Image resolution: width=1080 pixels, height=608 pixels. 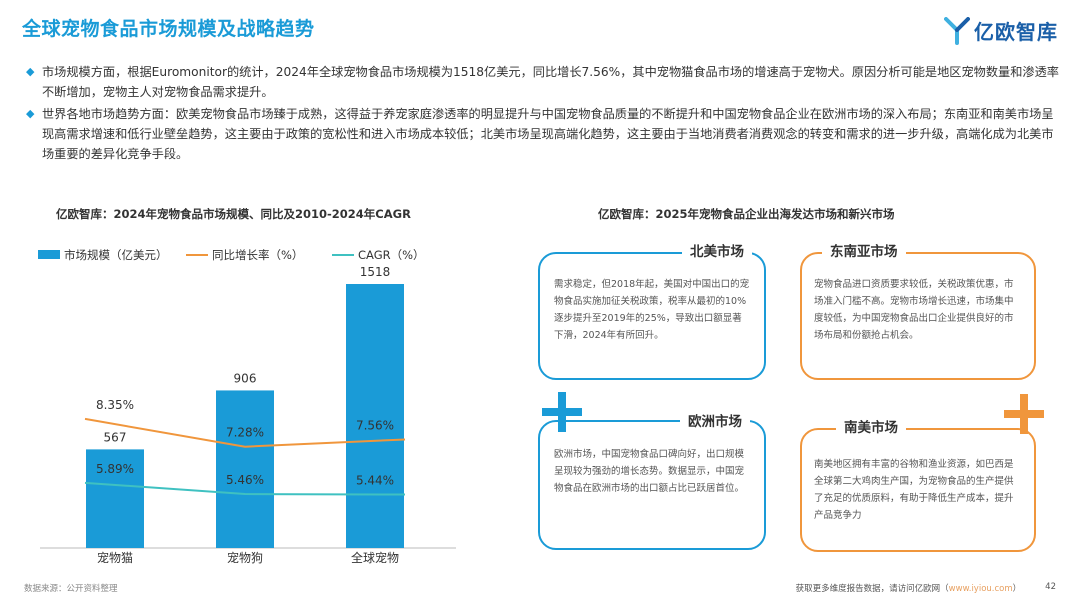 I want to click on line-point-label: 5.44%, so click(x=375, y=481).